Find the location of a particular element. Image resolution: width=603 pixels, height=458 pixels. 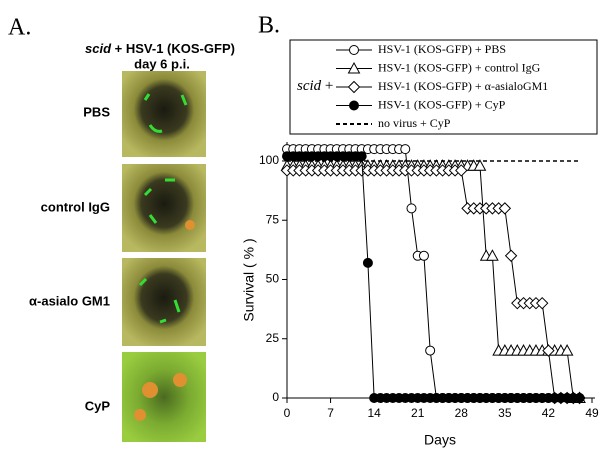

x-tick-label: 49 is located at coordinates (592, 413).